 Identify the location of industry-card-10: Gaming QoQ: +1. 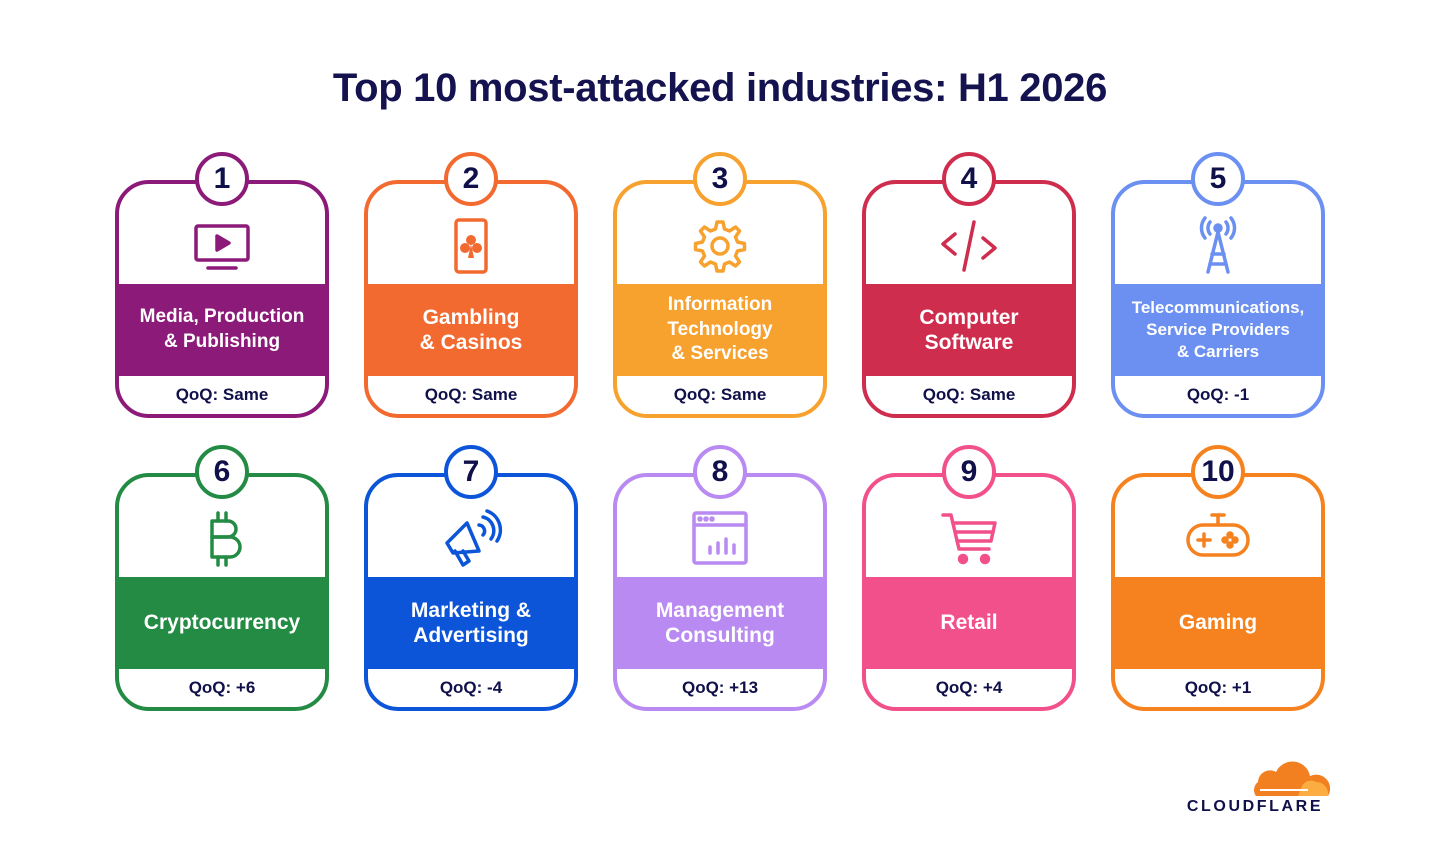
(1218, 592).